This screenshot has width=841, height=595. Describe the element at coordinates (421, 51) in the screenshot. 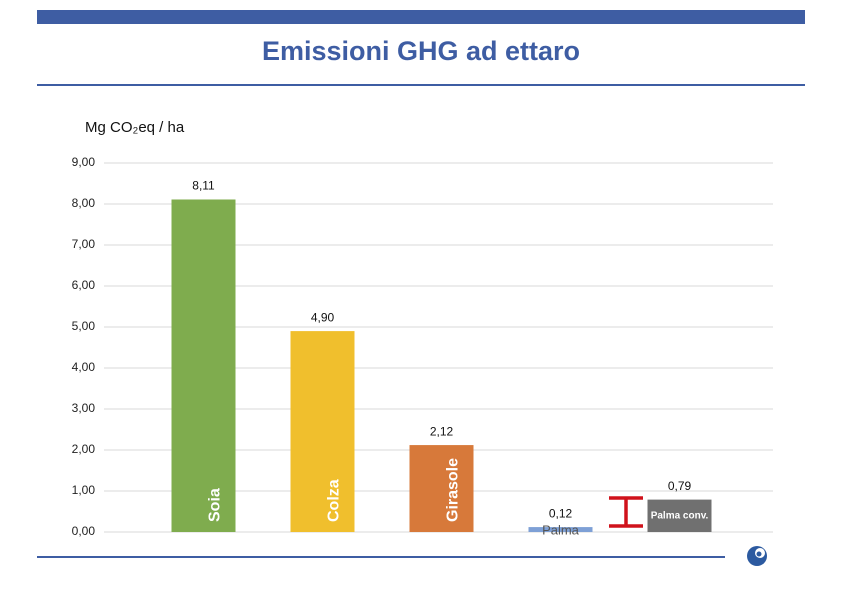

I see `chart-title: Emissioni GHG ad ettaro` at that location.